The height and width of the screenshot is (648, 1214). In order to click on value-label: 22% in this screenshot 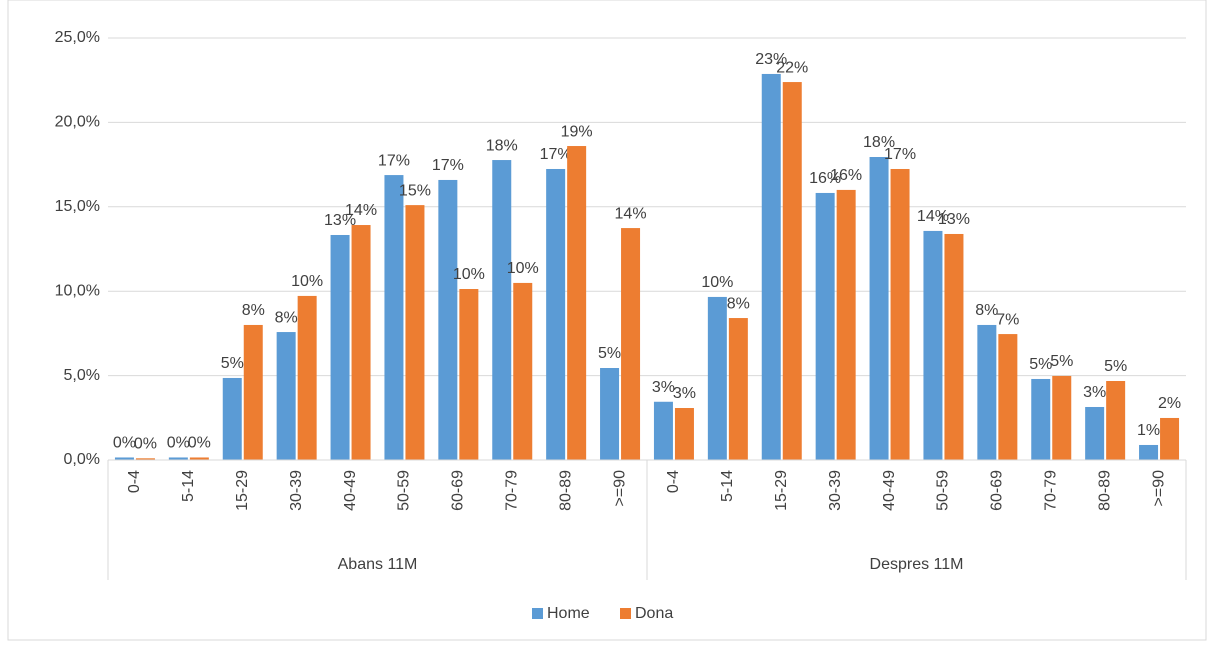, I will do `click(792, 67)`.